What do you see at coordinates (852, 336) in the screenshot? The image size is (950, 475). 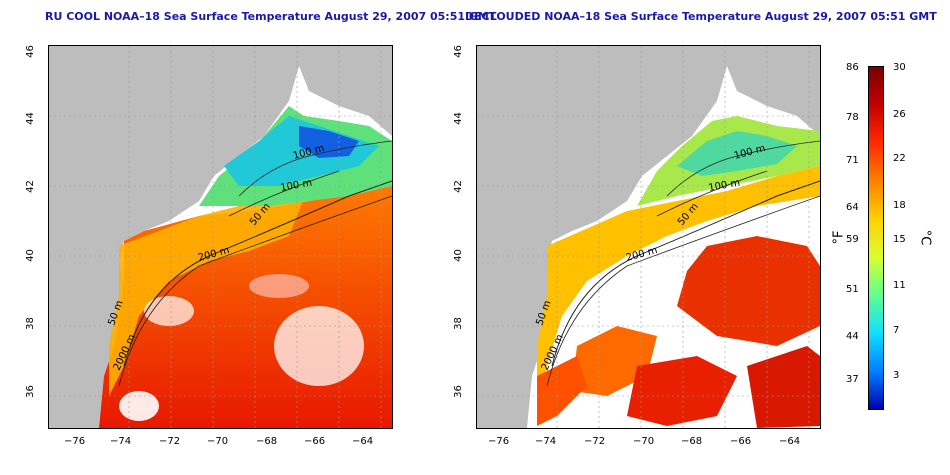 I see `f-tick: 44` at bounding box center [852, 336].